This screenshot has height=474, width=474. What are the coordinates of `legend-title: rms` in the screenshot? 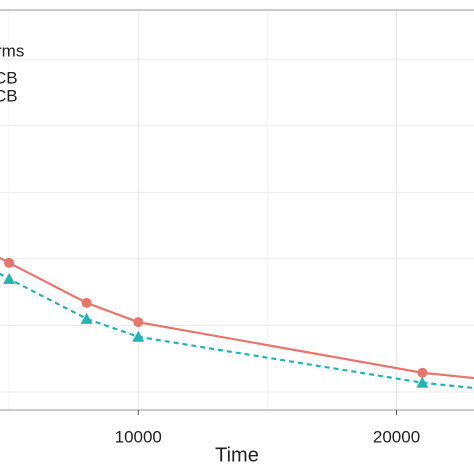 It's located at (12, 50).